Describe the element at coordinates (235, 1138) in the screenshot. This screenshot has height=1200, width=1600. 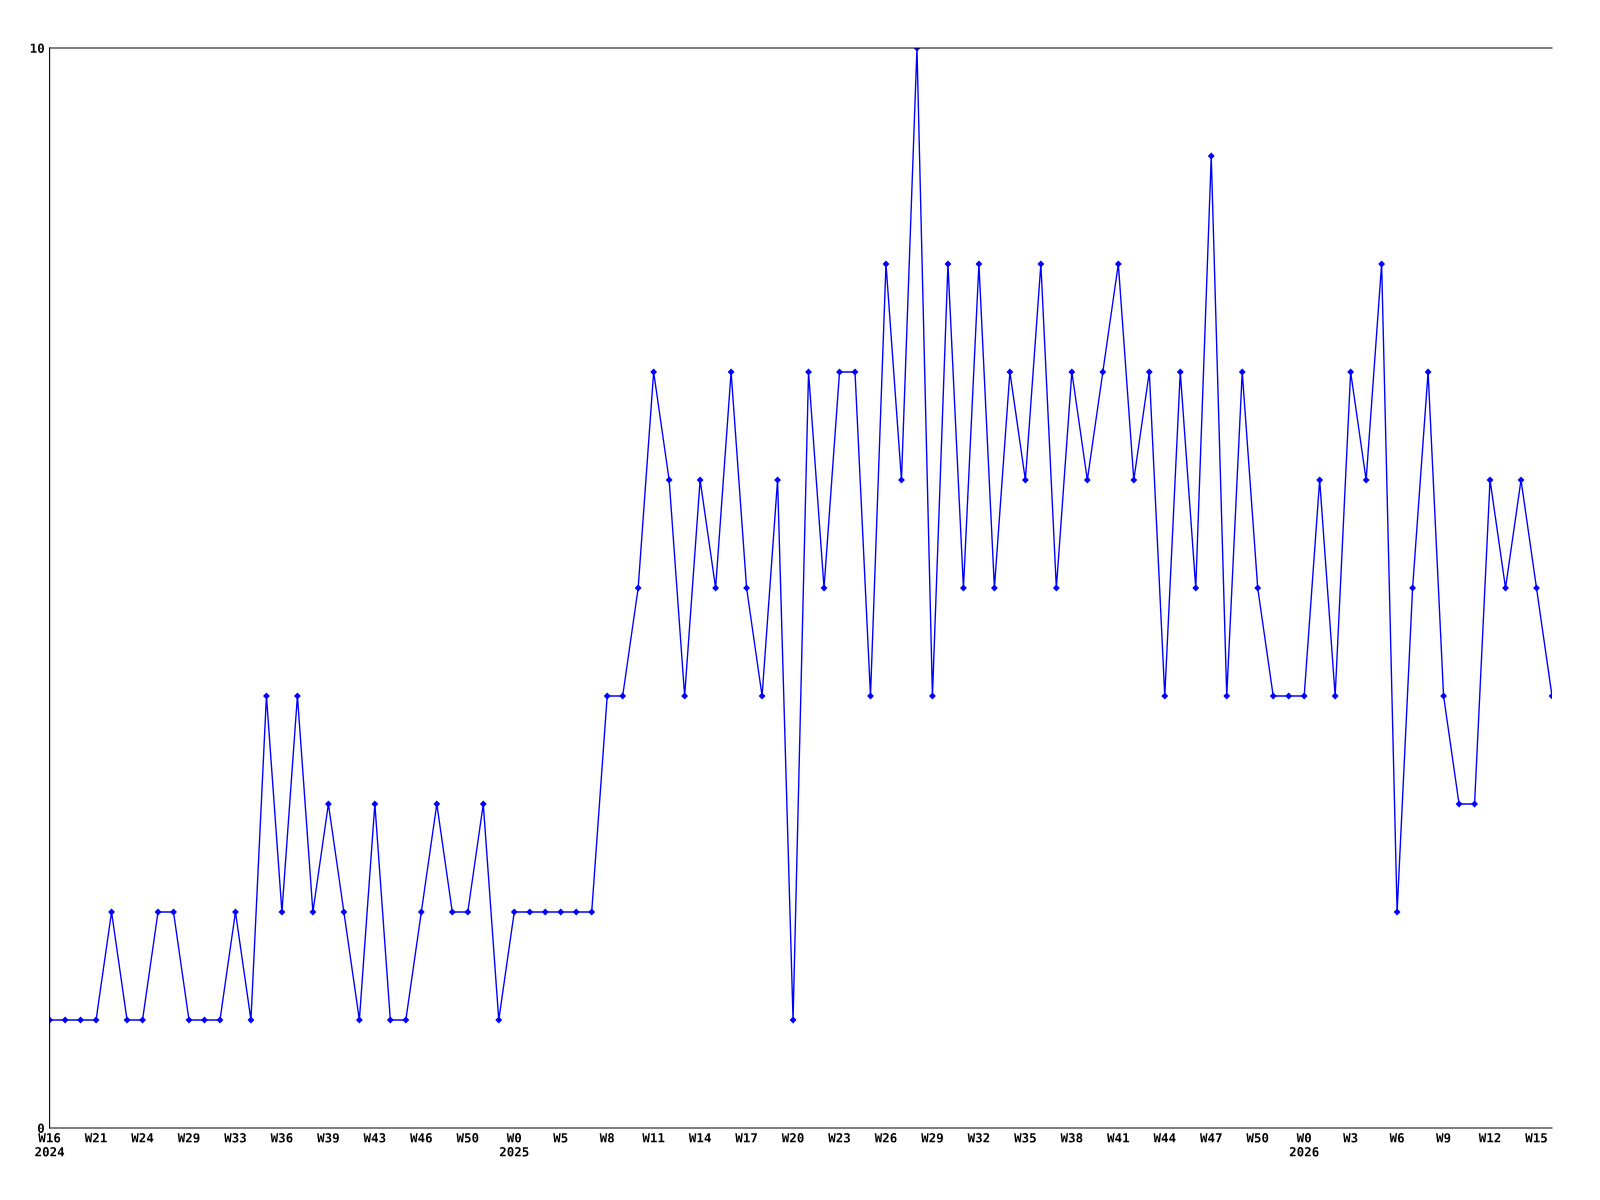
I see `x-tick-label: W33` at that location.